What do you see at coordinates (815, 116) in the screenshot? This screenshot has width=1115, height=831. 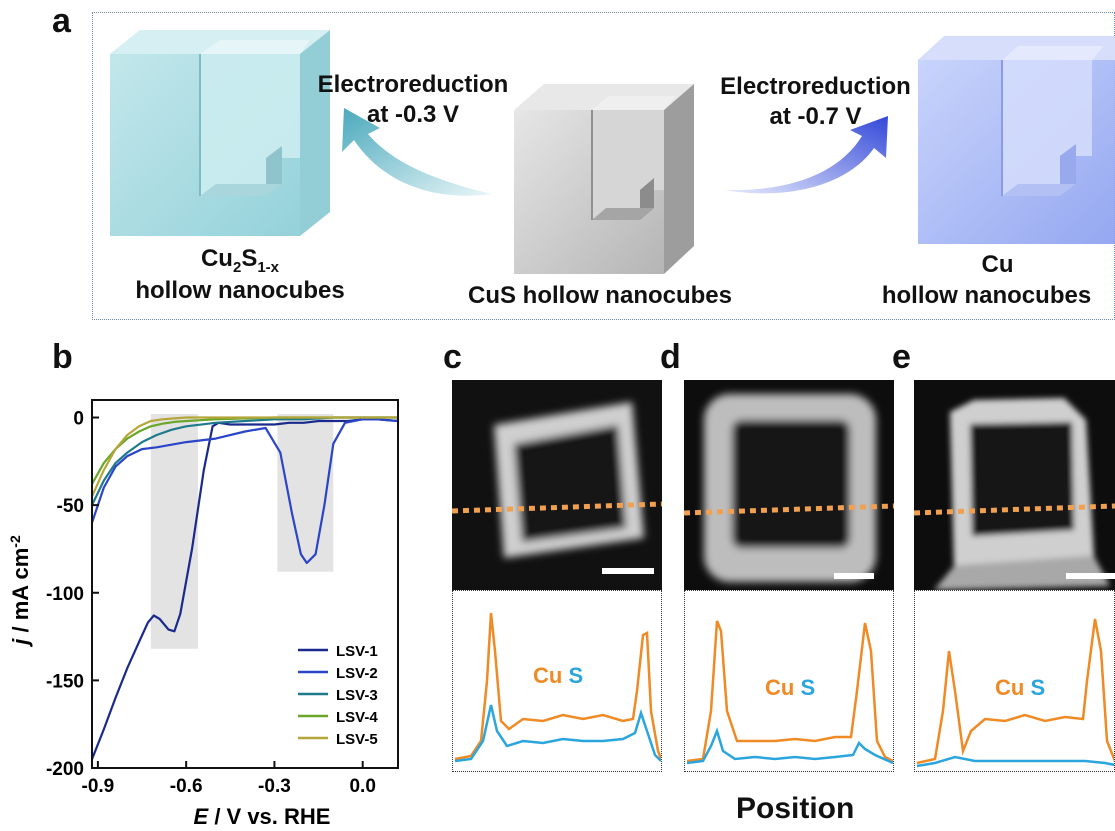 I see `right-arrow-text-line2: at -0.7 V` at bounding box center [815, 116].